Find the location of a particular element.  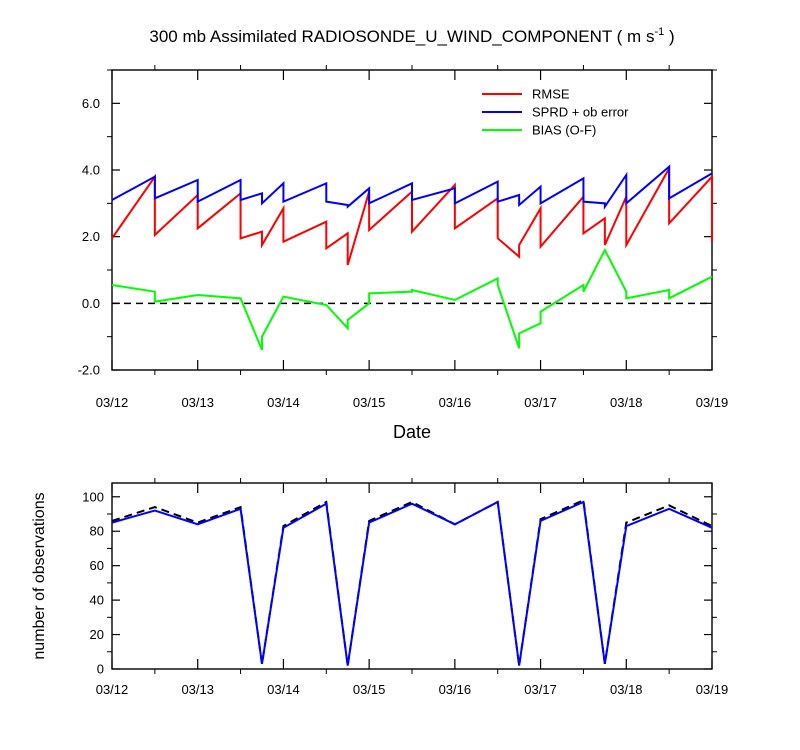

bottom-x-tick-label: 03/12 is located at coordinates (112, 689).